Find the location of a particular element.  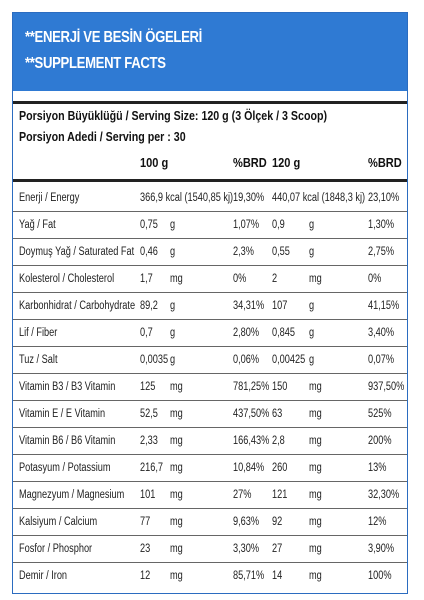

nutrient-name: Enerji / Energy is located at coordinates (49, 198).